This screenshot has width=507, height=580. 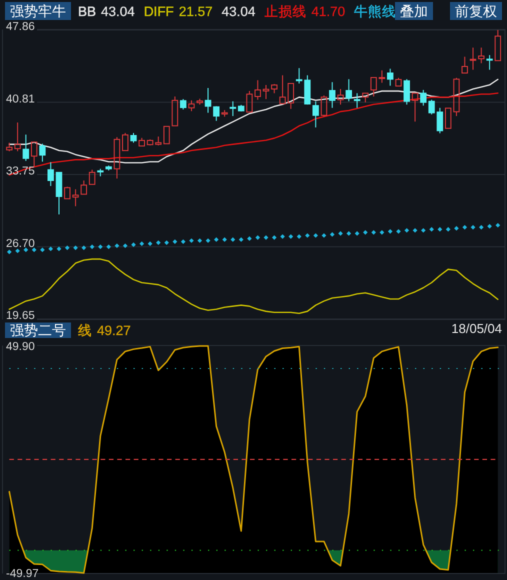 I want to click on chart-title: 强势二号, so click(x=38, y=330).